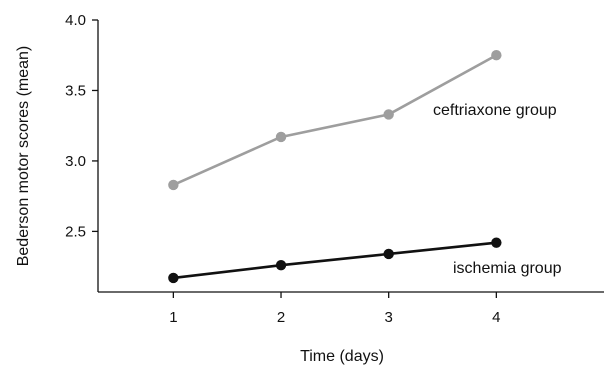 The width and height of the screenshot is (604, 367). What do you see at coordinates (75, 161) in the screenshot?
I see `y-tick-label: 3.0` at bounding box center [75, 161].